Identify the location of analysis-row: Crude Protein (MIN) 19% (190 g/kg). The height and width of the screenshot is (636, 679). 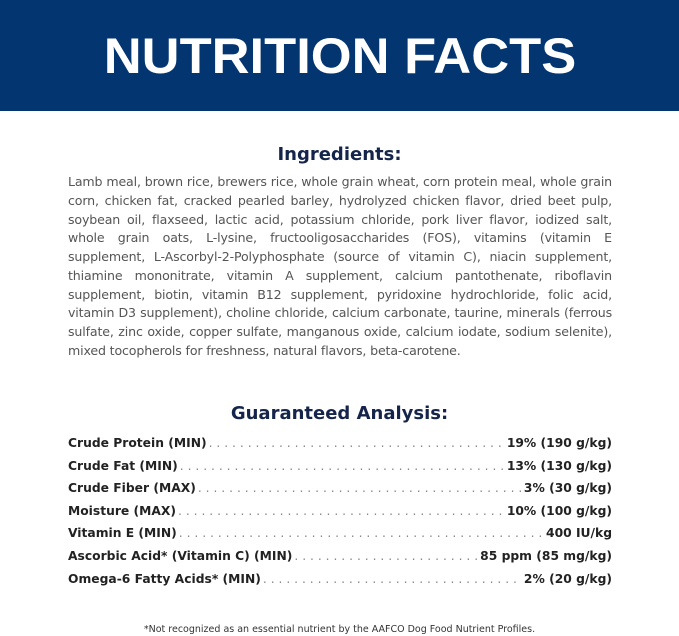
(340, 447).